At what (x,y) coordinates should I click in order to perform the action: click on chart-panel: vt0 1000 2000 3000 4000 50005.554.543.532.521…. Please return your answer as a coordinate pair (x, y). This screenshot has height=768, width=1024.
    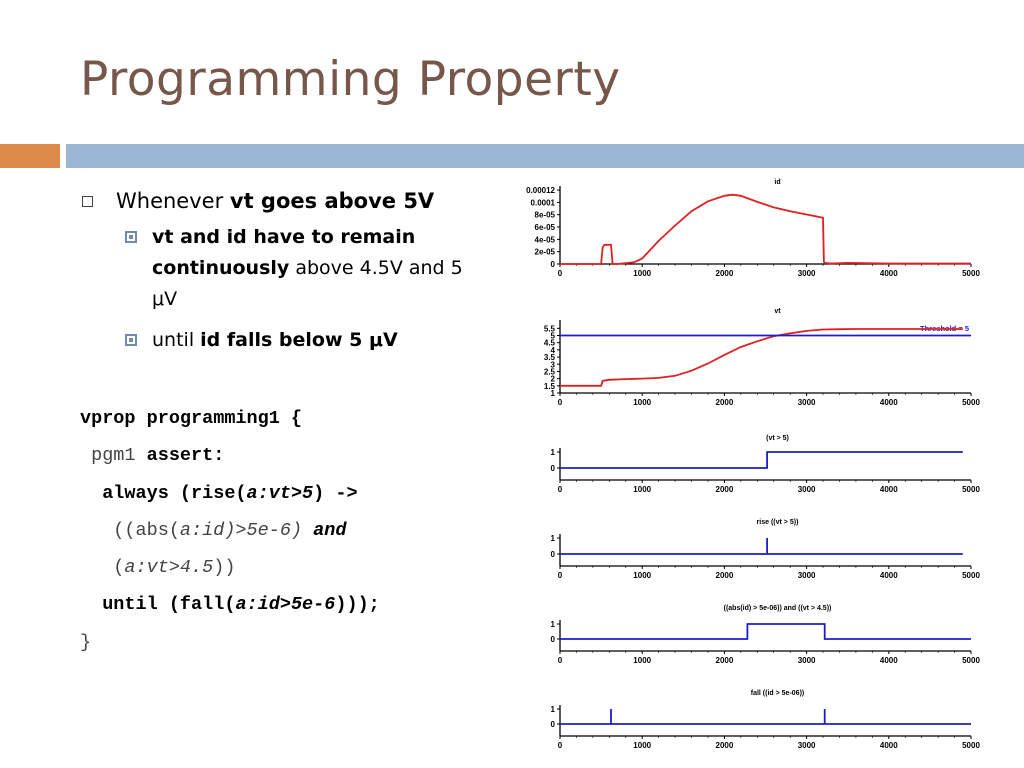
    Looking at the image, I should click on (762, 357).